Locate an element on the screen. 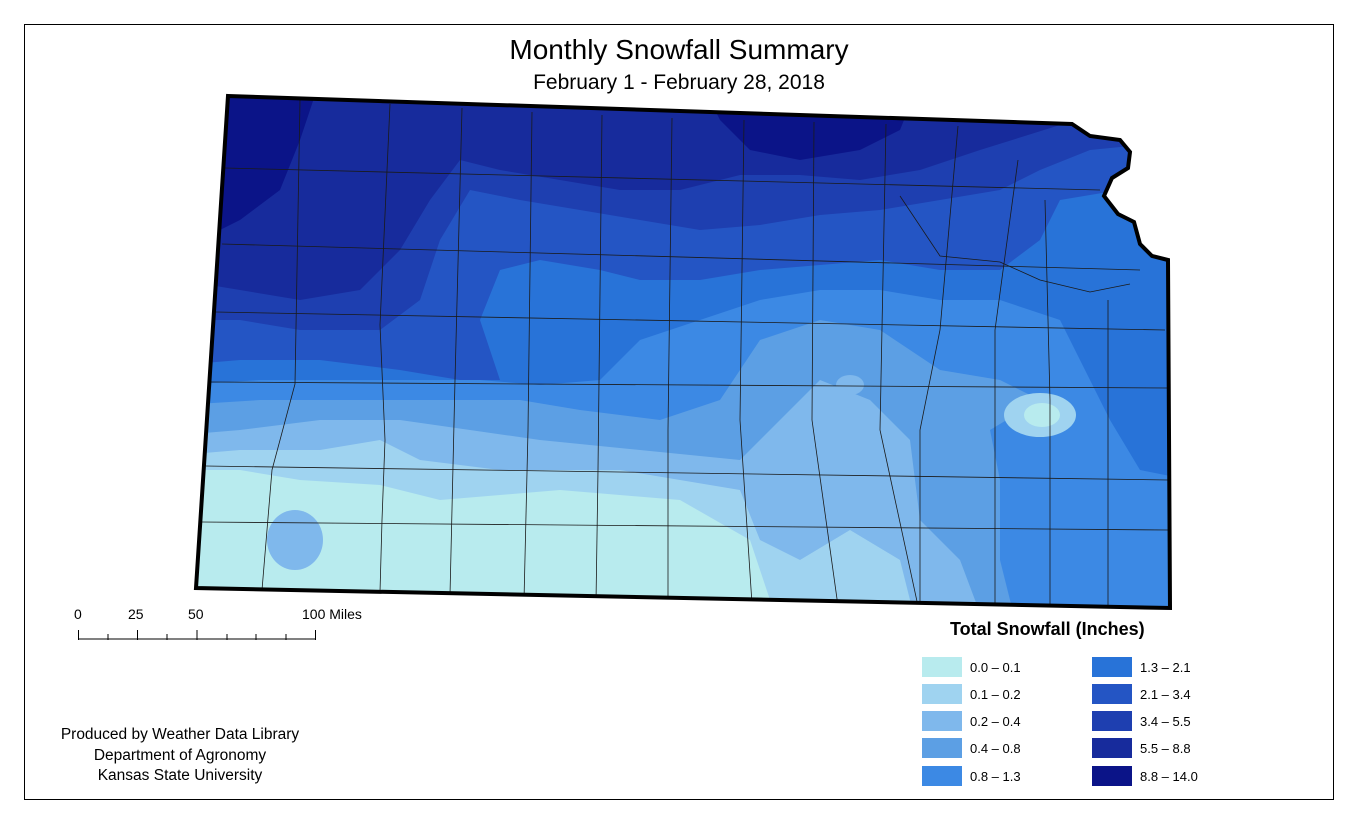  scale-label-50: 50 is located at coordinates (196, 614).